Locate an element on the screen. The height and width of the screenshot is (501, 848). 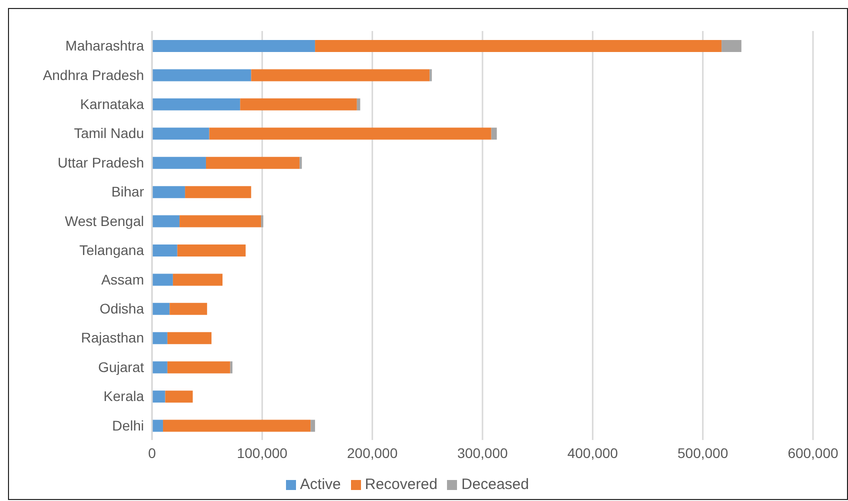
y-tick-label: Assam is located at coordinates (122, 279).